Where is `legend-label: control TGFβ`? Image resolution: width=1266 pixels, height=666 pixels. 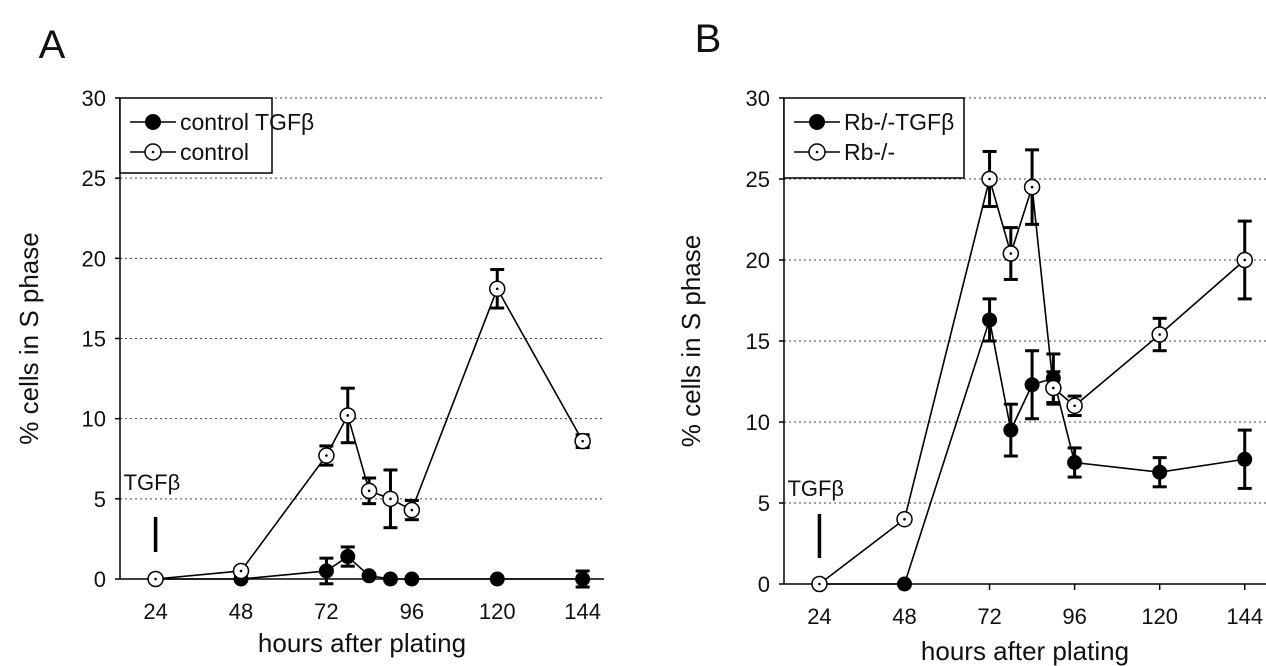 legend-label: control TGFβ is located at coordinates (247, 122).